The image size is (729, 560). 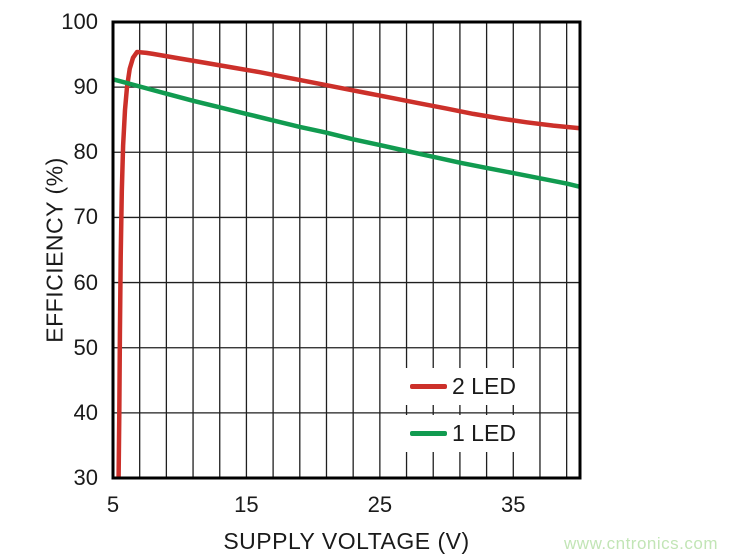 I want to click on x-tick-label: 25, so click(x=380, y=504).